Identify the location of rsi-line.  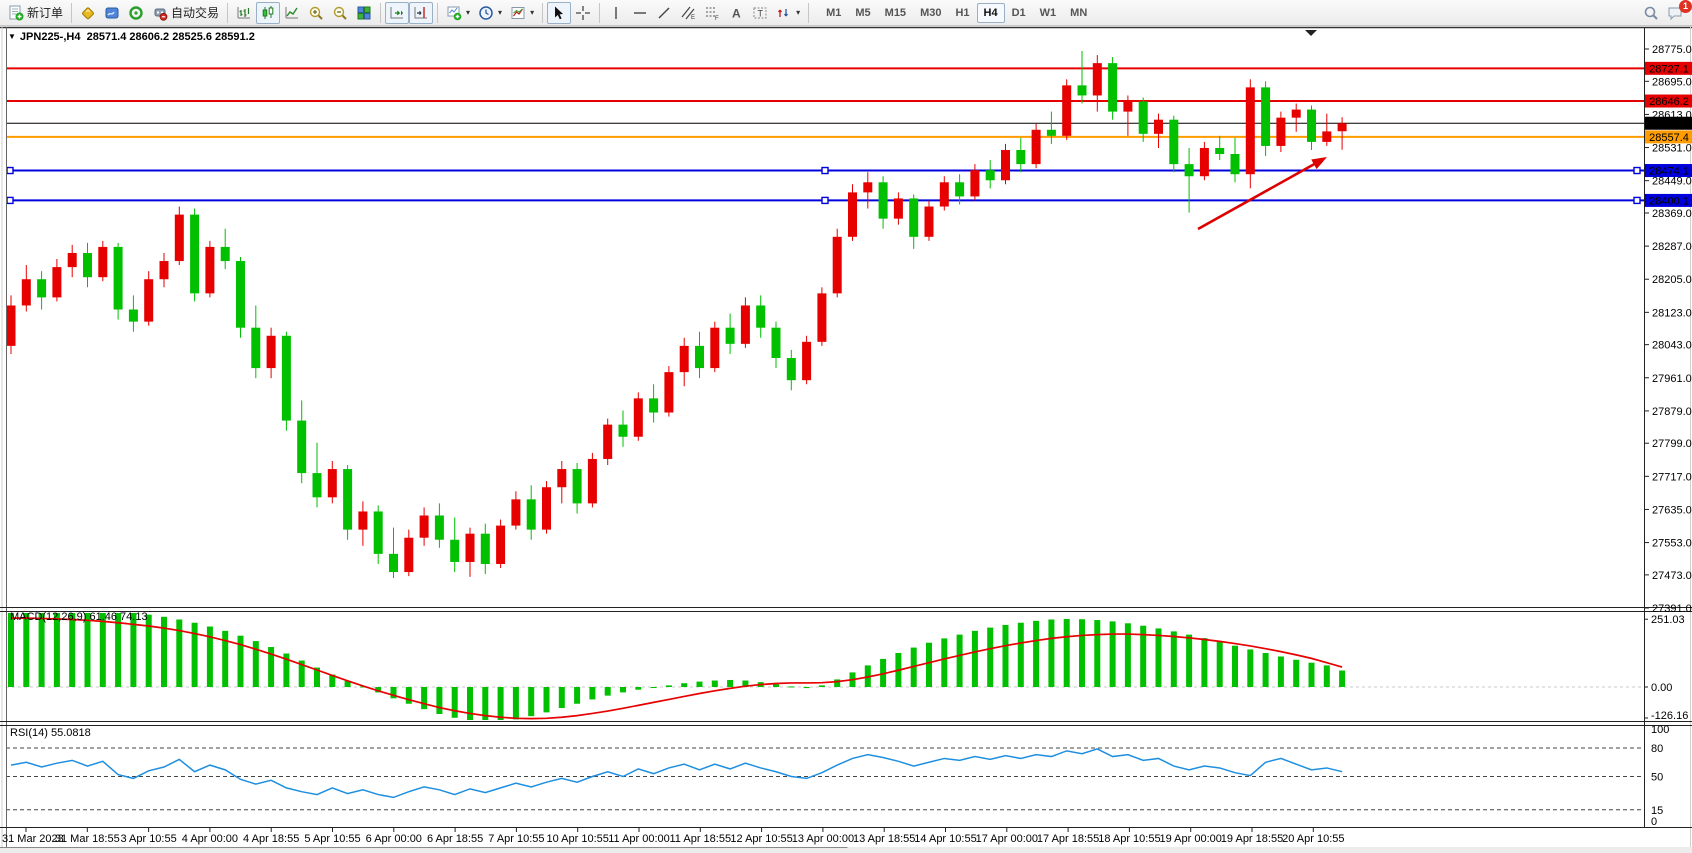
(676, 773).